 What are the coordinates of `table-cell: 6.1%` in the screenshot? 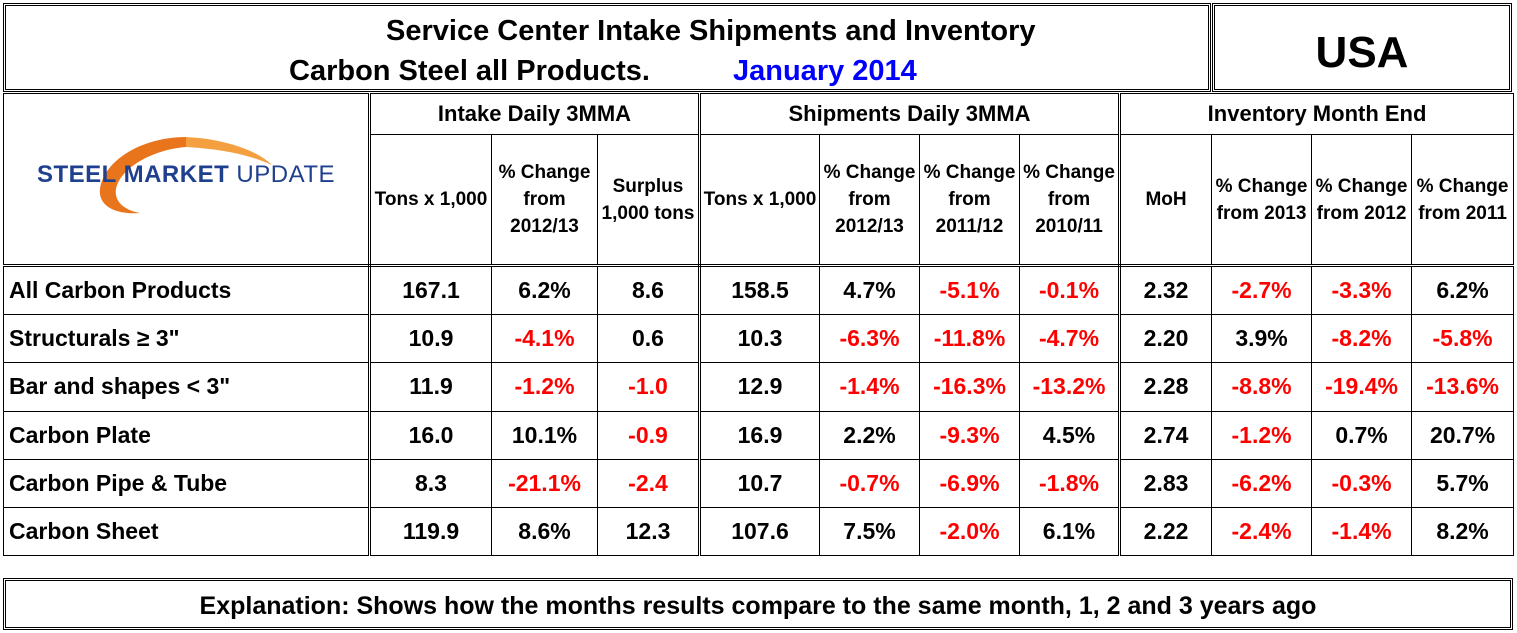 It's located at (1070, 531).